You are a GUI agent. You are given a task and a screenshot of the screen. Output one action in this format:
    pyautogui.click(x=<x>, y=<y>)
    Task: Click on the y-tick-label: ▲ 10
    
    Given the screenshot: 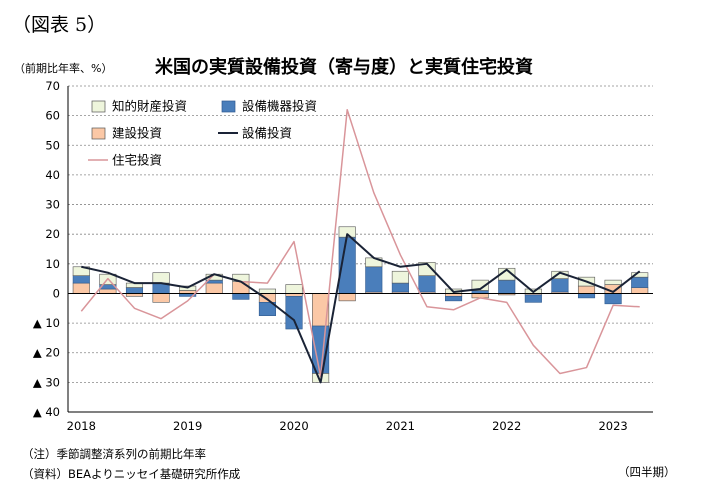 What is the action you would take?
    pyautogui.click(x=46, y=323)
    